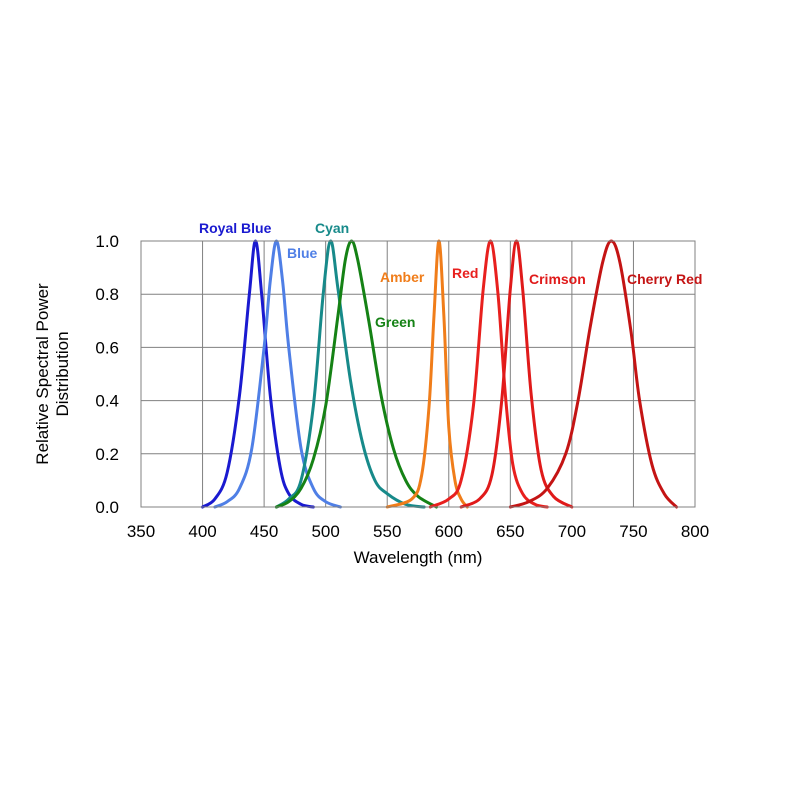 This screenshot has width=800, height=805. Describe the element at coordinates (202, 531) in the screenshot. I see `x-tick-label: 400` at that location.